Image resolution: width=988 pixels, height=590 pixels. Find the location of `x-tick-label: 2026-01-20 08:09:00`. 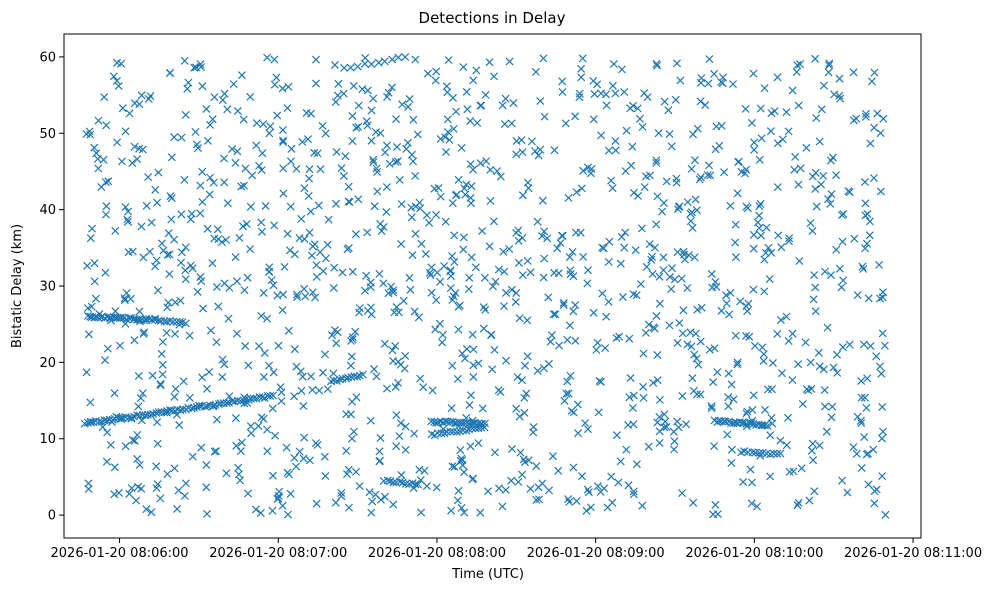

x-tick-label: 2026-01-20 08:09:00 is located at coordinates (596, 553).